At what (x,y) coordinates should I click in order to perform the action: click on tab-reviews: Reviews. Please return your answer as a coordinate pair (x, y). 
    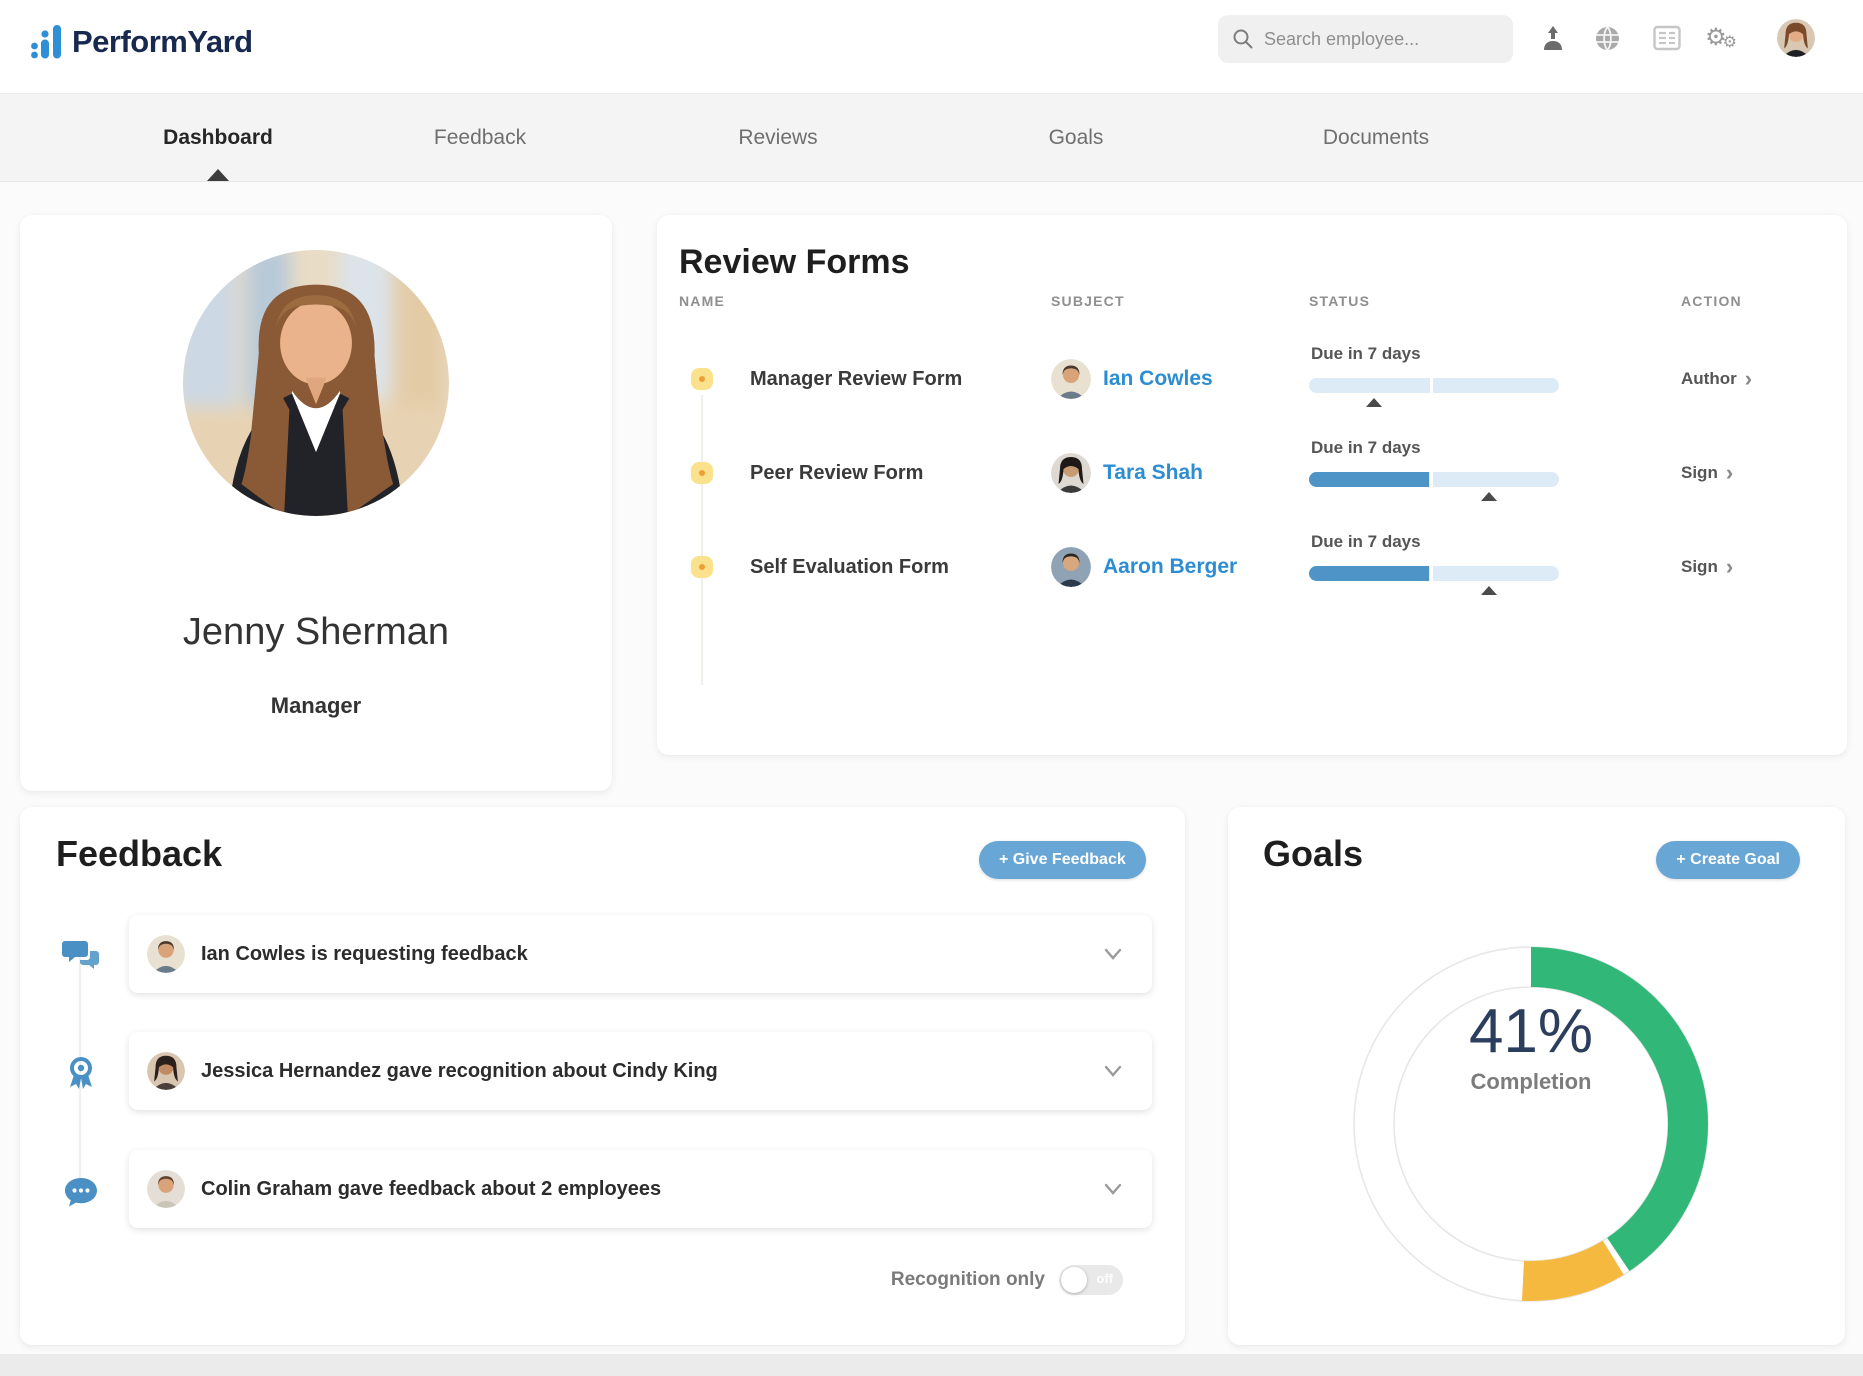
    Looking at the image, I should click on (778, 137).